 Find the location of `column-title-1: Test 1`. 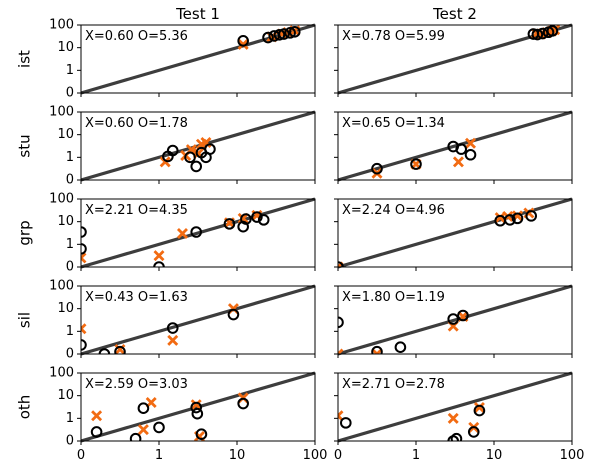

column-title-1: Test 1 is located at coordinates (197, 14).